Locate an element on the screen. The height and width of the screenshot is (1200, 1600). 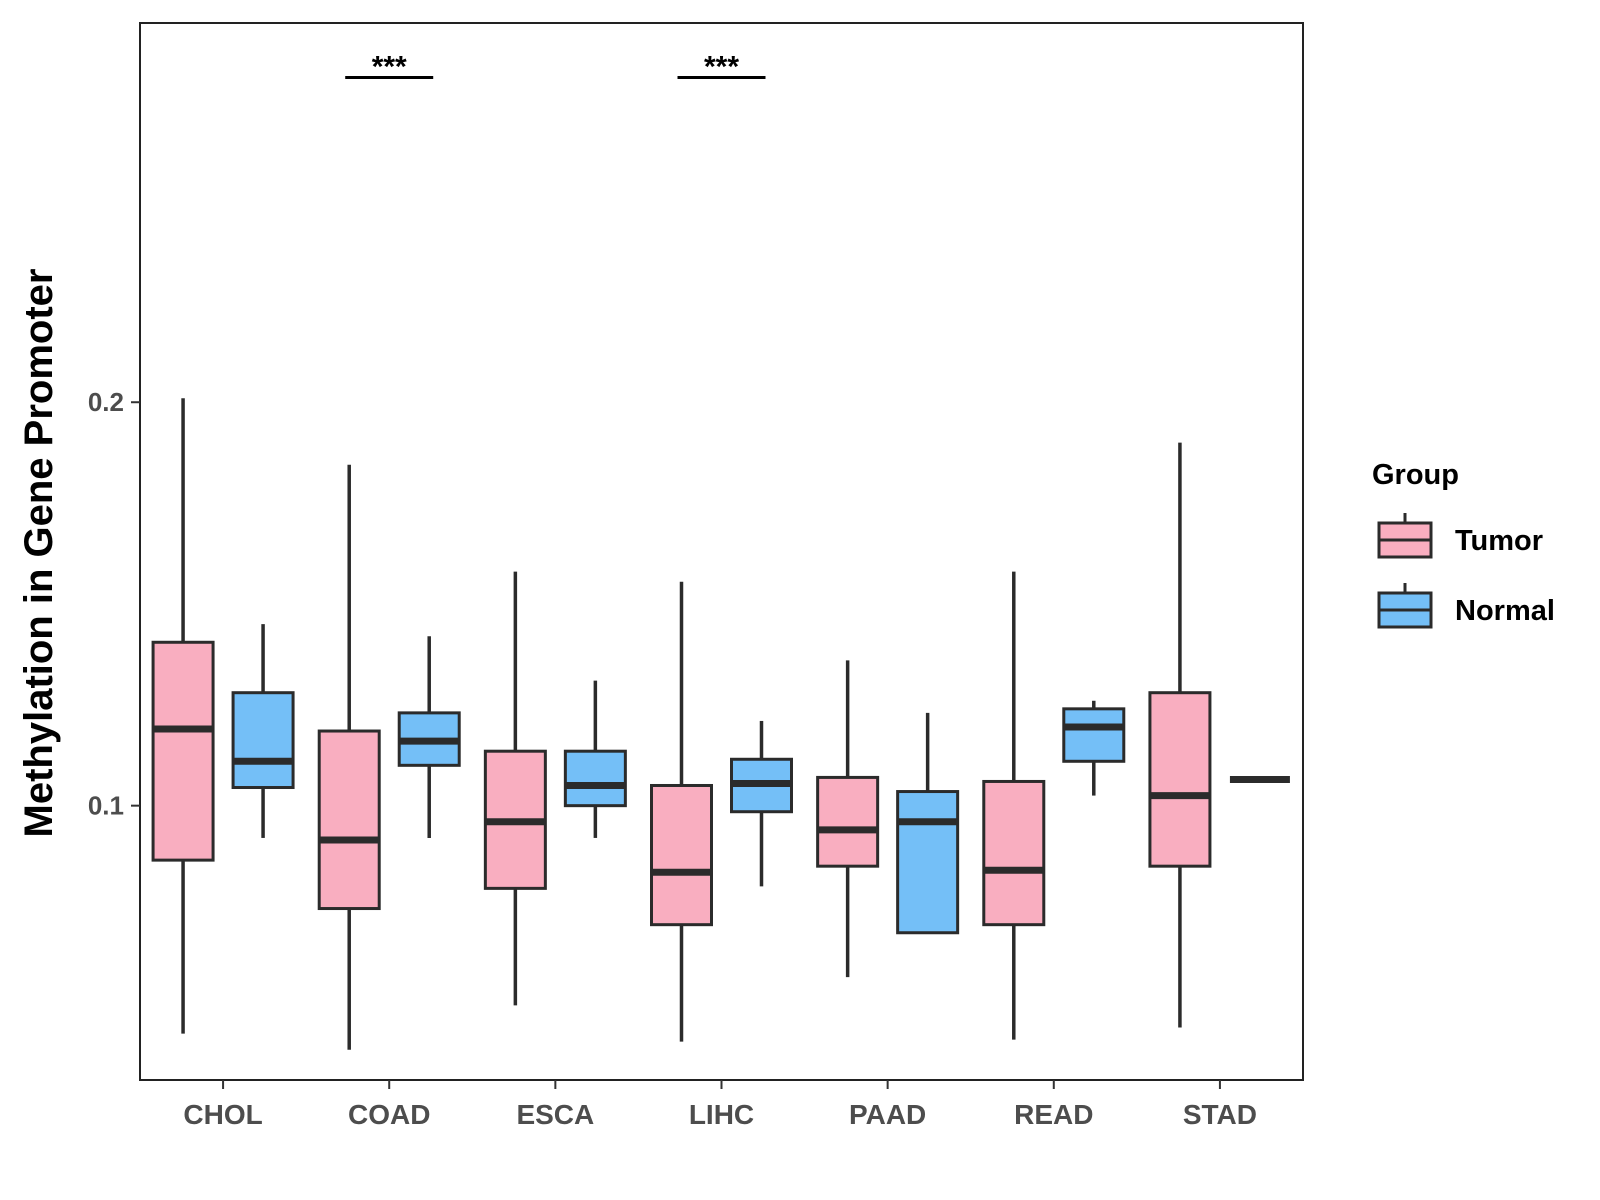
box-tumor-paad is located at coordinates (848, 819).